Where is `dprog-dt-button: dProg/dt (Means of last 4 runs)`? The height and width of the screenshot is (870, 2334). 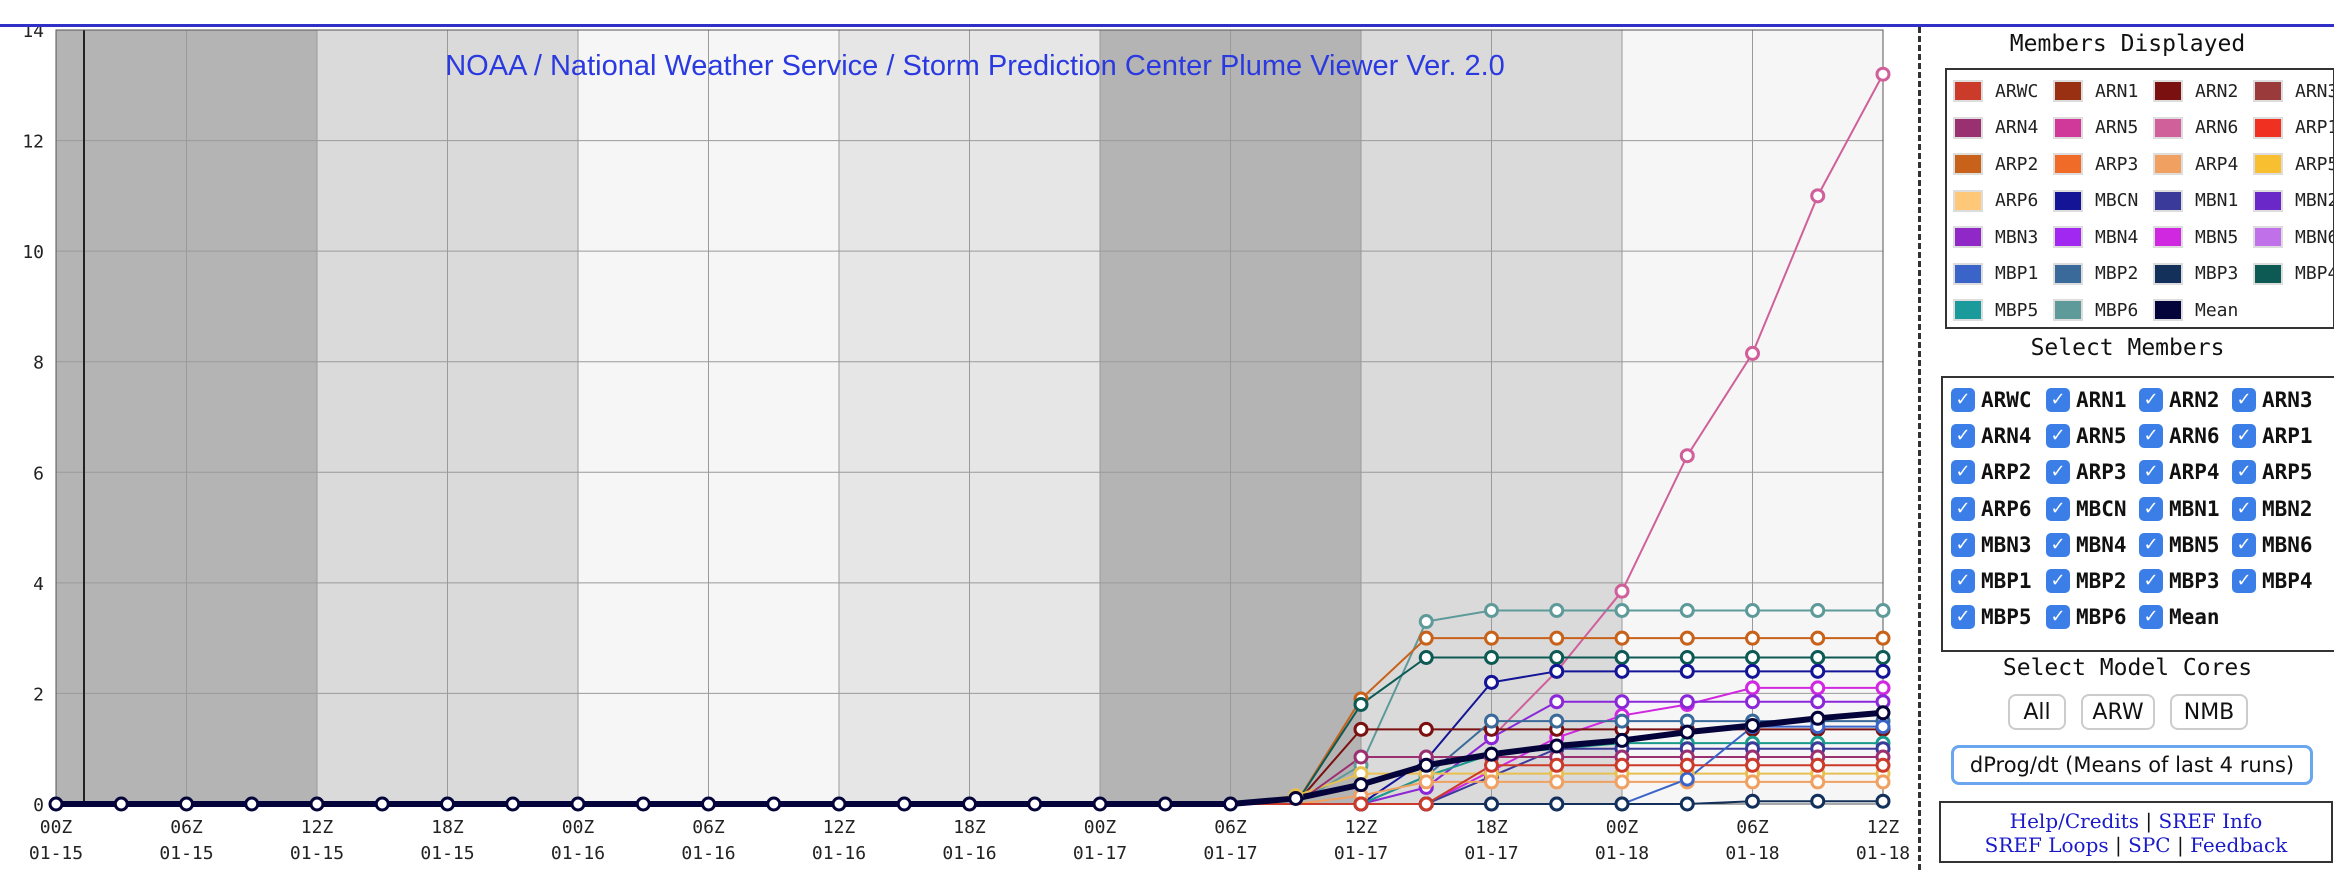 dprog-dt-button: dProg/dt (Means of last 4 runs) is located at coordinates (2132, 765).